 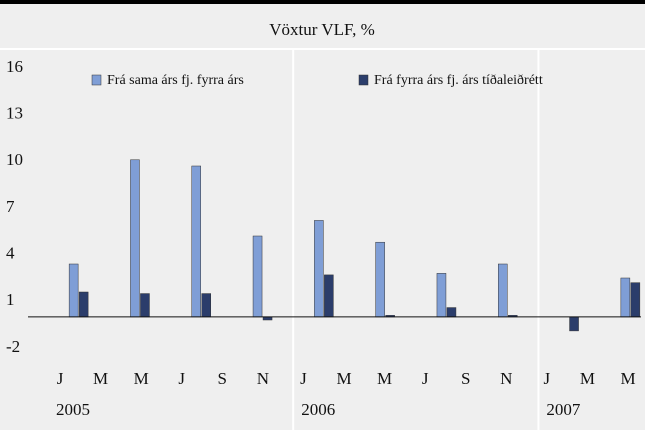 I want to click on year-label: 2005, so click(x=73, y=409).